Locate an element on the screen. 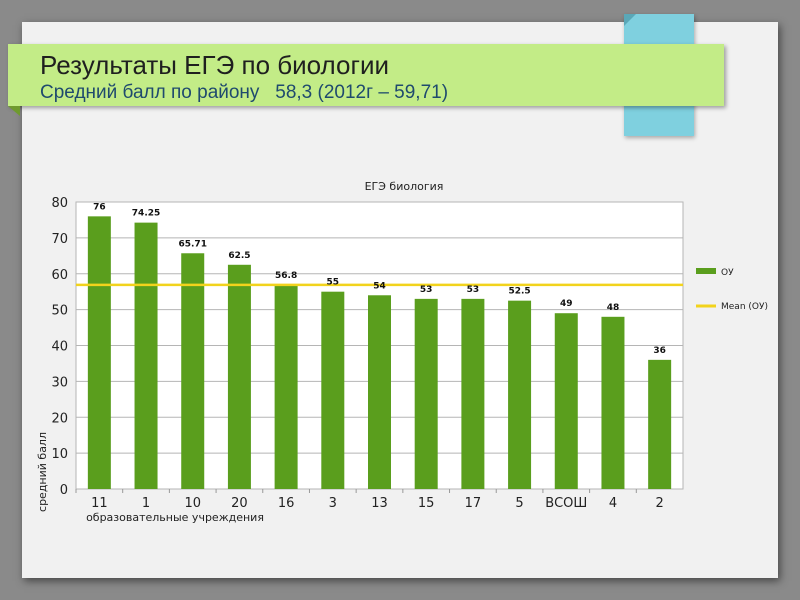 The width and height of the screenshot is (800, 600). x-tick-label: 3 is located at coordinates (333, 503).